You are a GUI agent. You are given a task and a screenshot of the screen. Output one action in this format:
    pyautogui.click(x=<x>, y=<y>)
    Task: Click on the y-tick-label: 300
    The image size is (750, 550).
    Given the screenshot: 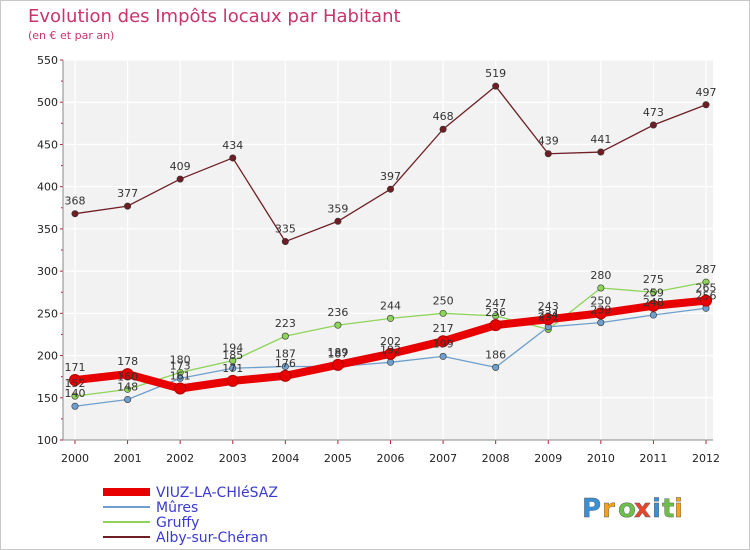 What is the action you would take?
    pyautogui.click(x=47, y=271)
    